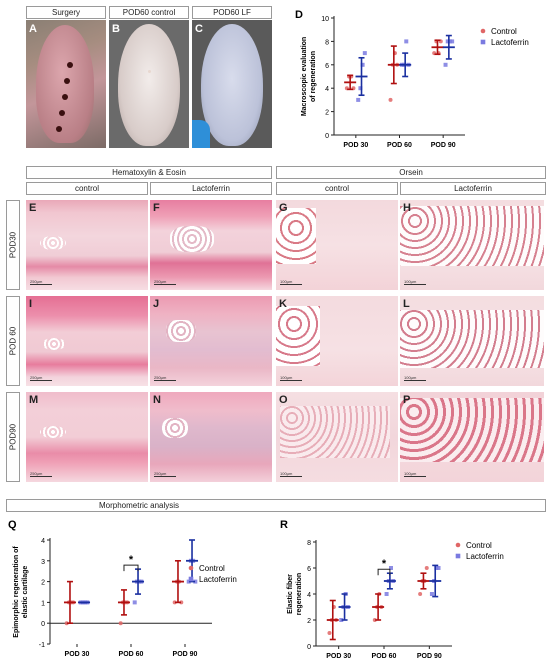 The height and width of the screenshot is (666, 550). What do you see at coordinates (483, 31) in the screenshot?
I see `legend-marker-control` at bounding box center [483, 31].